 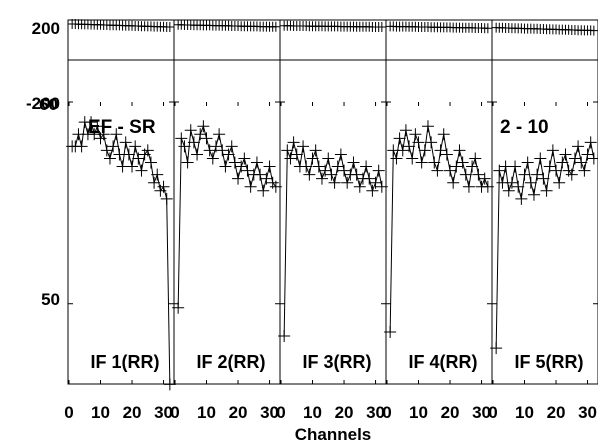 I want to click on amp-tick-label-top: 60, so click(x=48, y=104).